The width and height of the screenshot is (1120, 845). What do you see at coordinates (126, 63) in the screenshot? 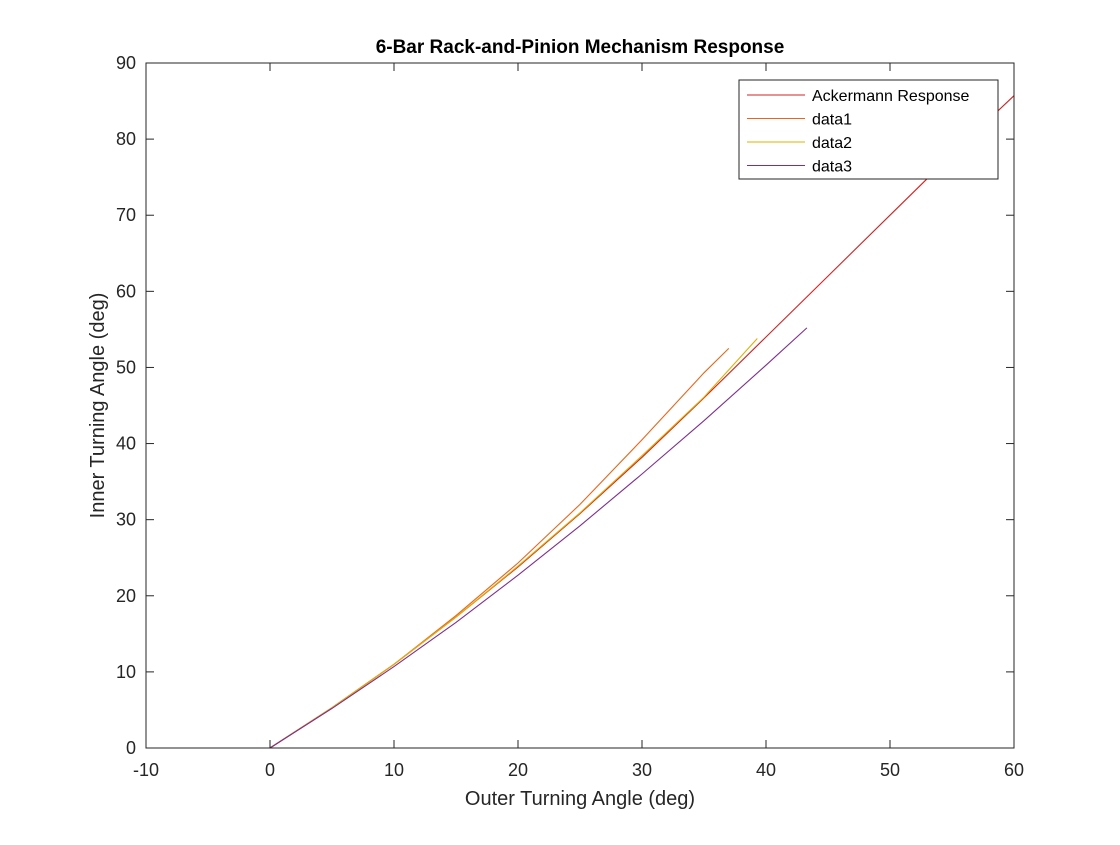
I see `y-tick-label: 90` at bounding box center [126, 63].